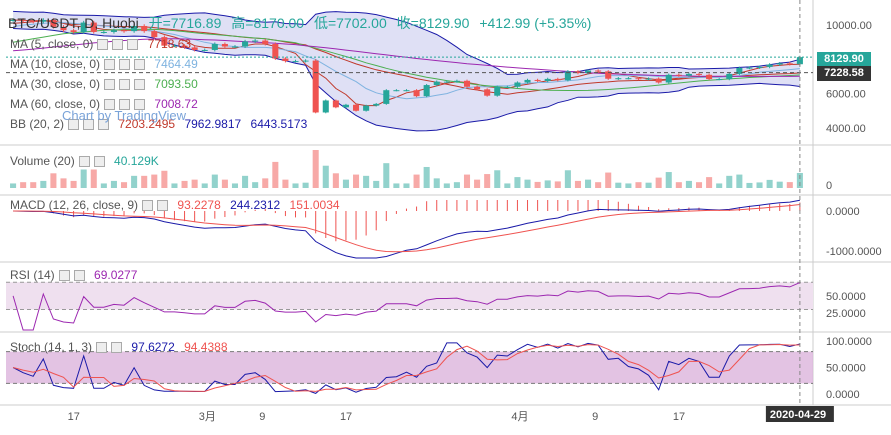 The width and height of the screenshot is (891, 435). What do you see at coordinates (846, 369) in the screenshot?
I see `stoch-tick-label: 50.0000` at bounding box center [846, 369].